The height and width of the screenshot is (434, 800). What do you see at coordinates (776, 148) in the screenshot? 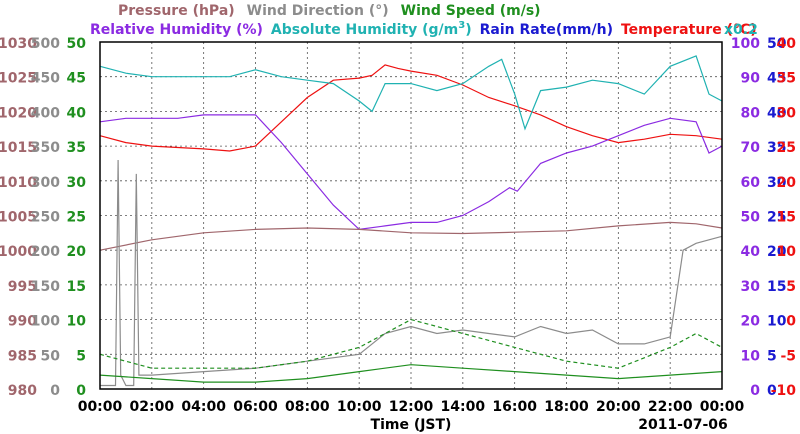
I see `rain-rate-tick-label: 35` at bounding box center [776, 148].